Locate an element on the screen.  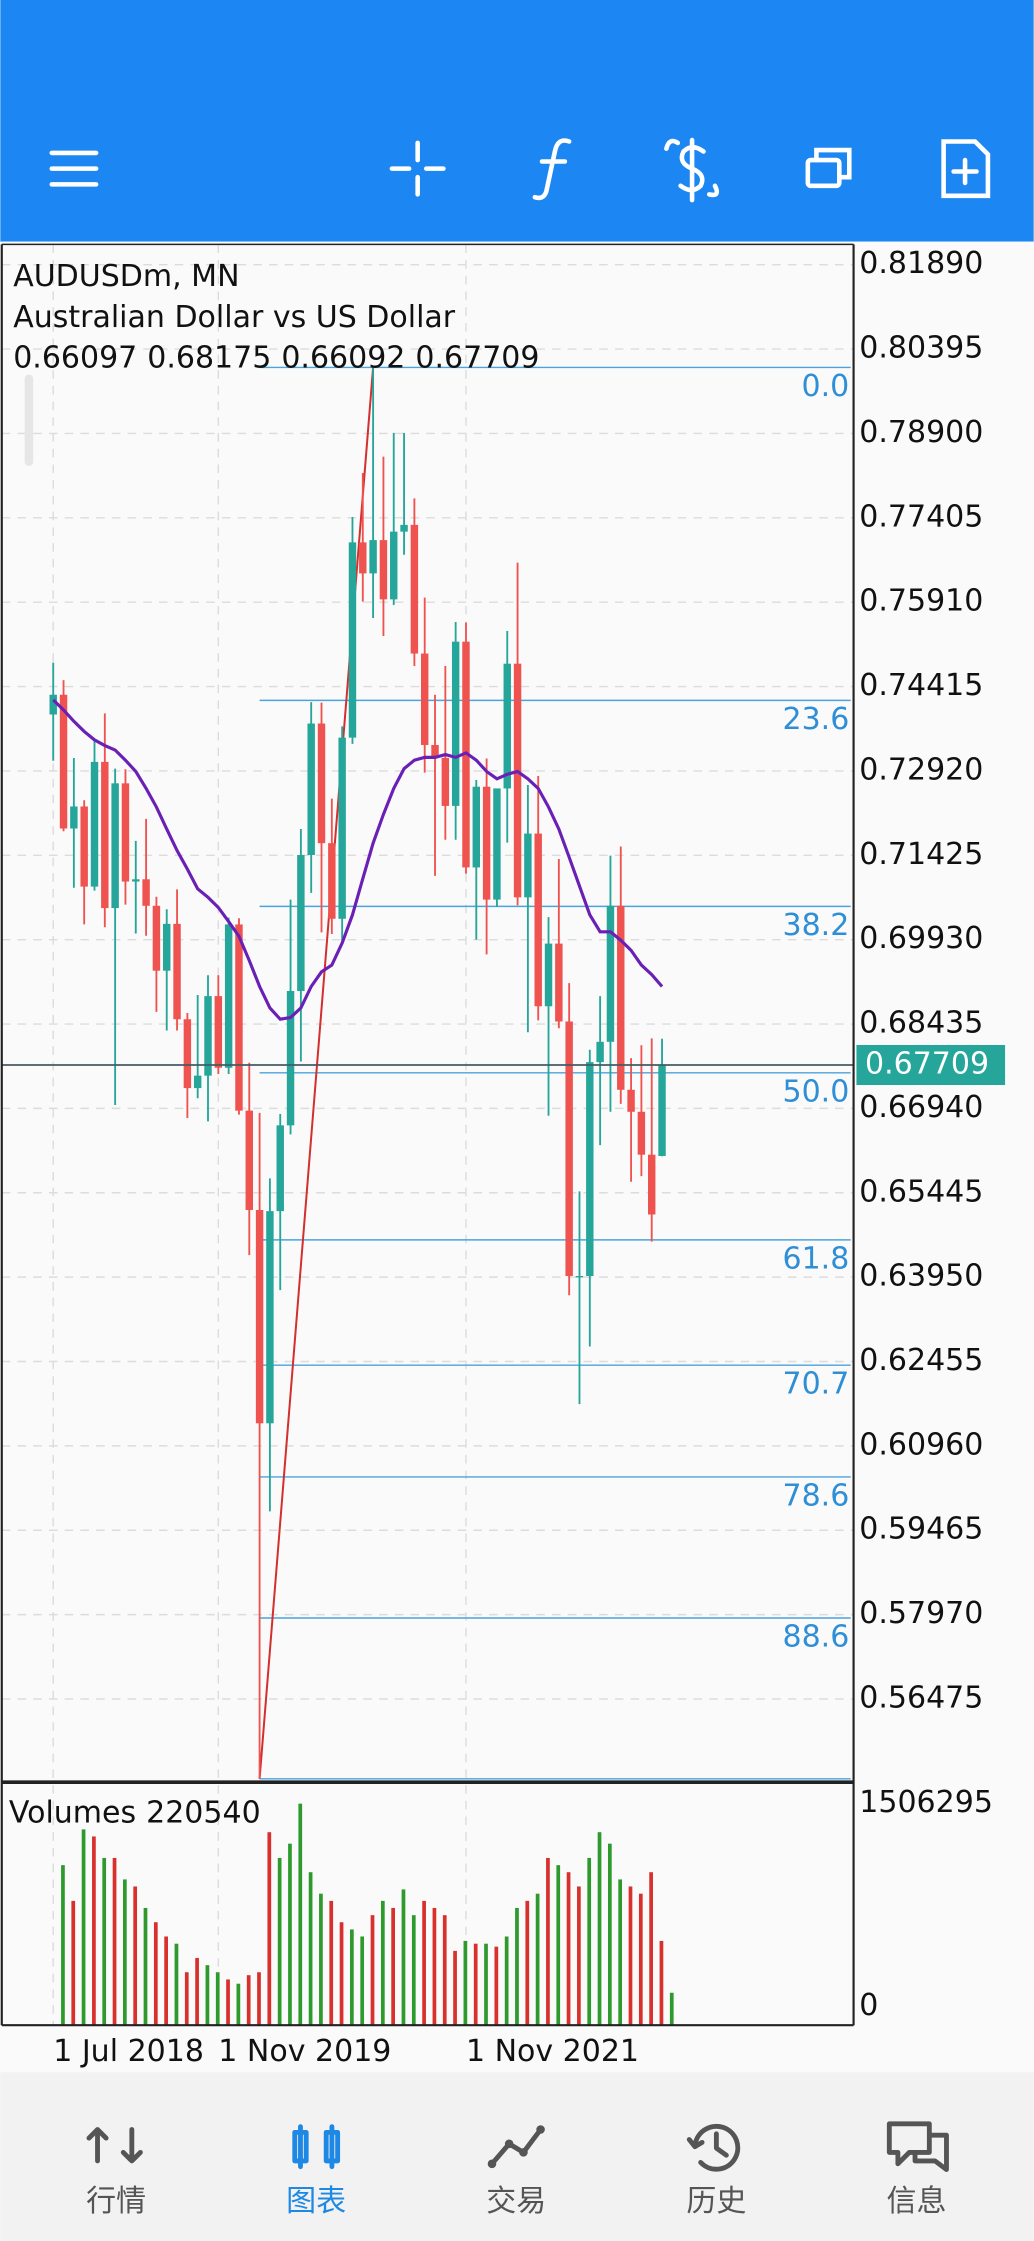
new-order-button is located at coordinates (966, 169).